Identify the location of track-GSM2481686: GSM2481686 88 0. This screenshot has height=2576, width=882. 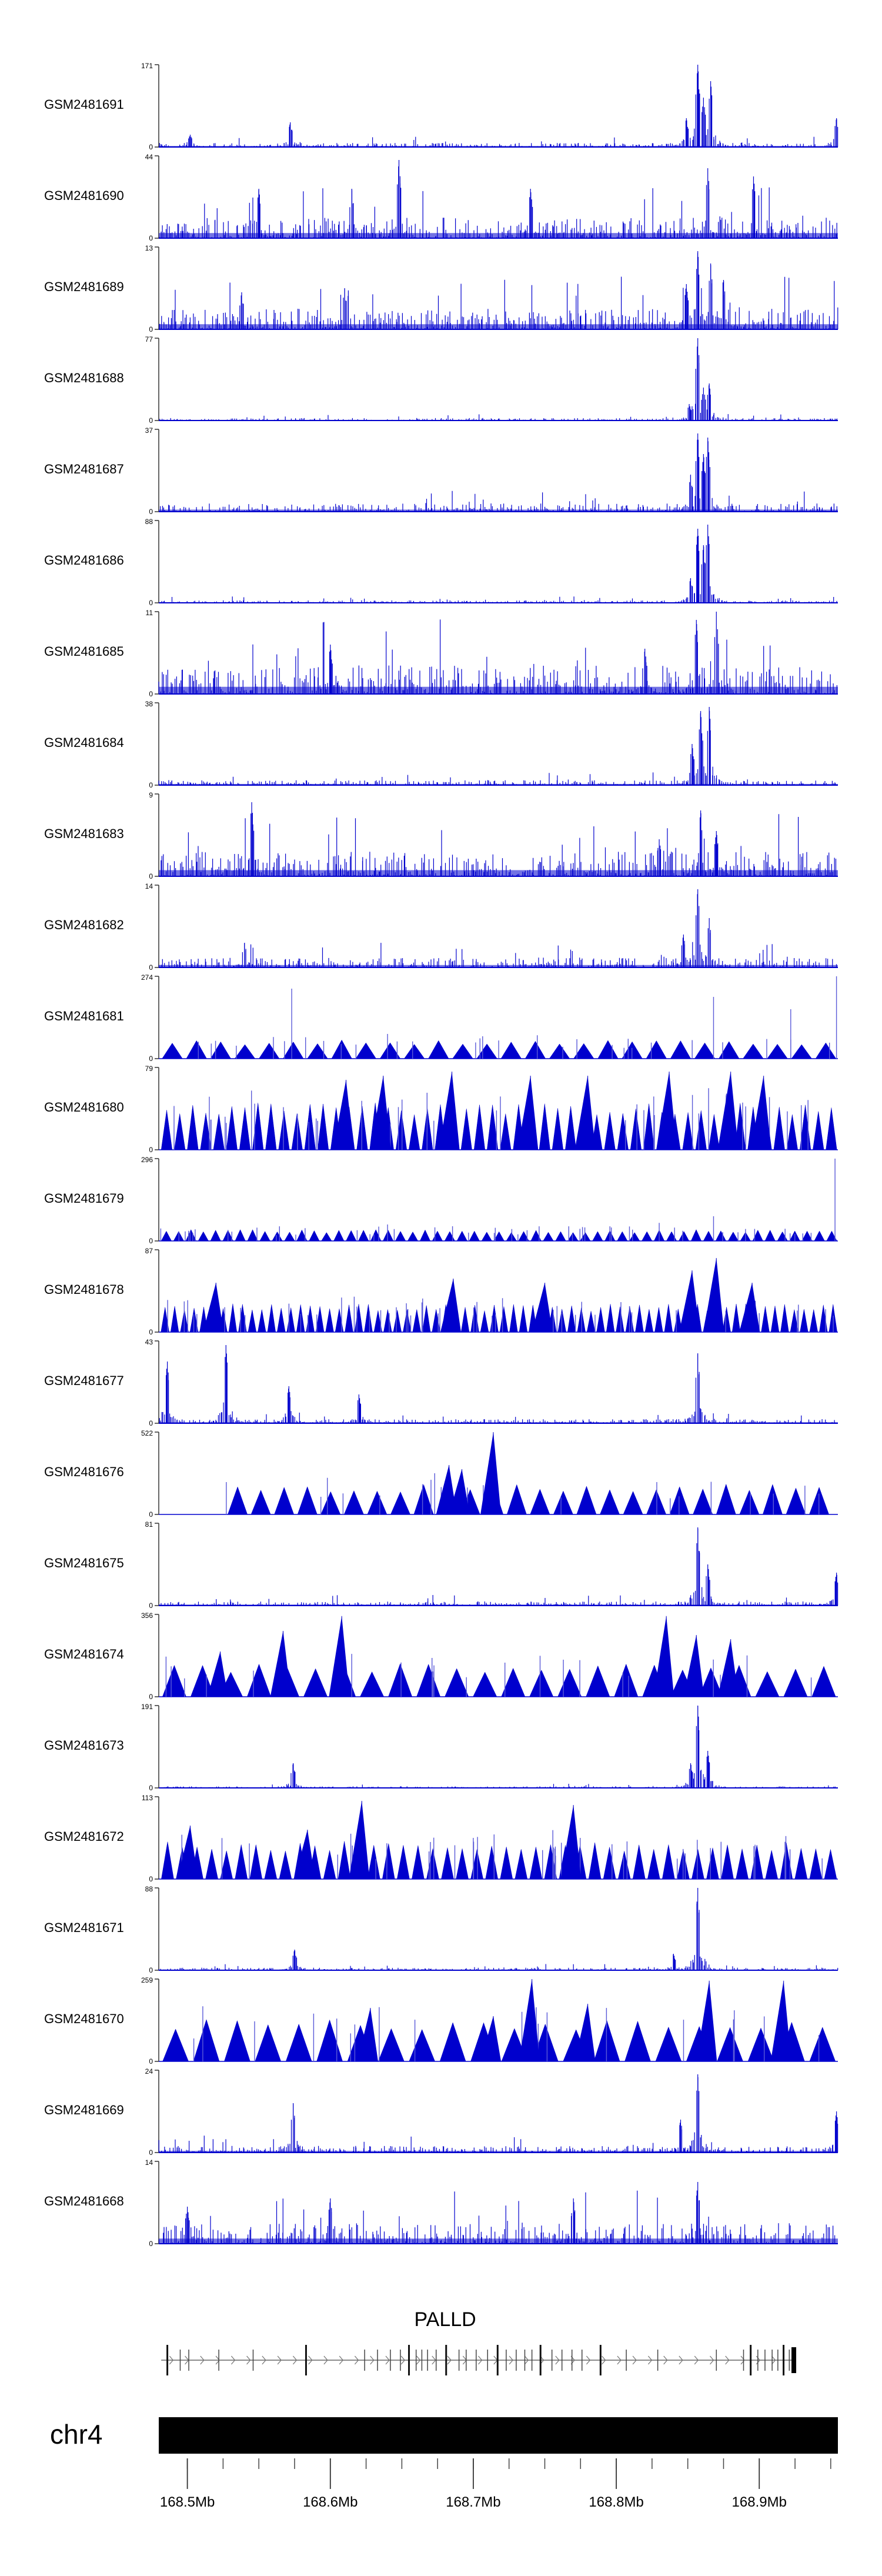
(441, 562).